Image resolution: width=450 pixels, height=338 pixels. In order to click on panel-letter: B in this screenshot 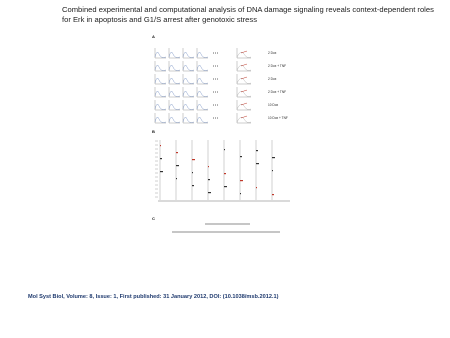, I will do `click(153, 131)`.